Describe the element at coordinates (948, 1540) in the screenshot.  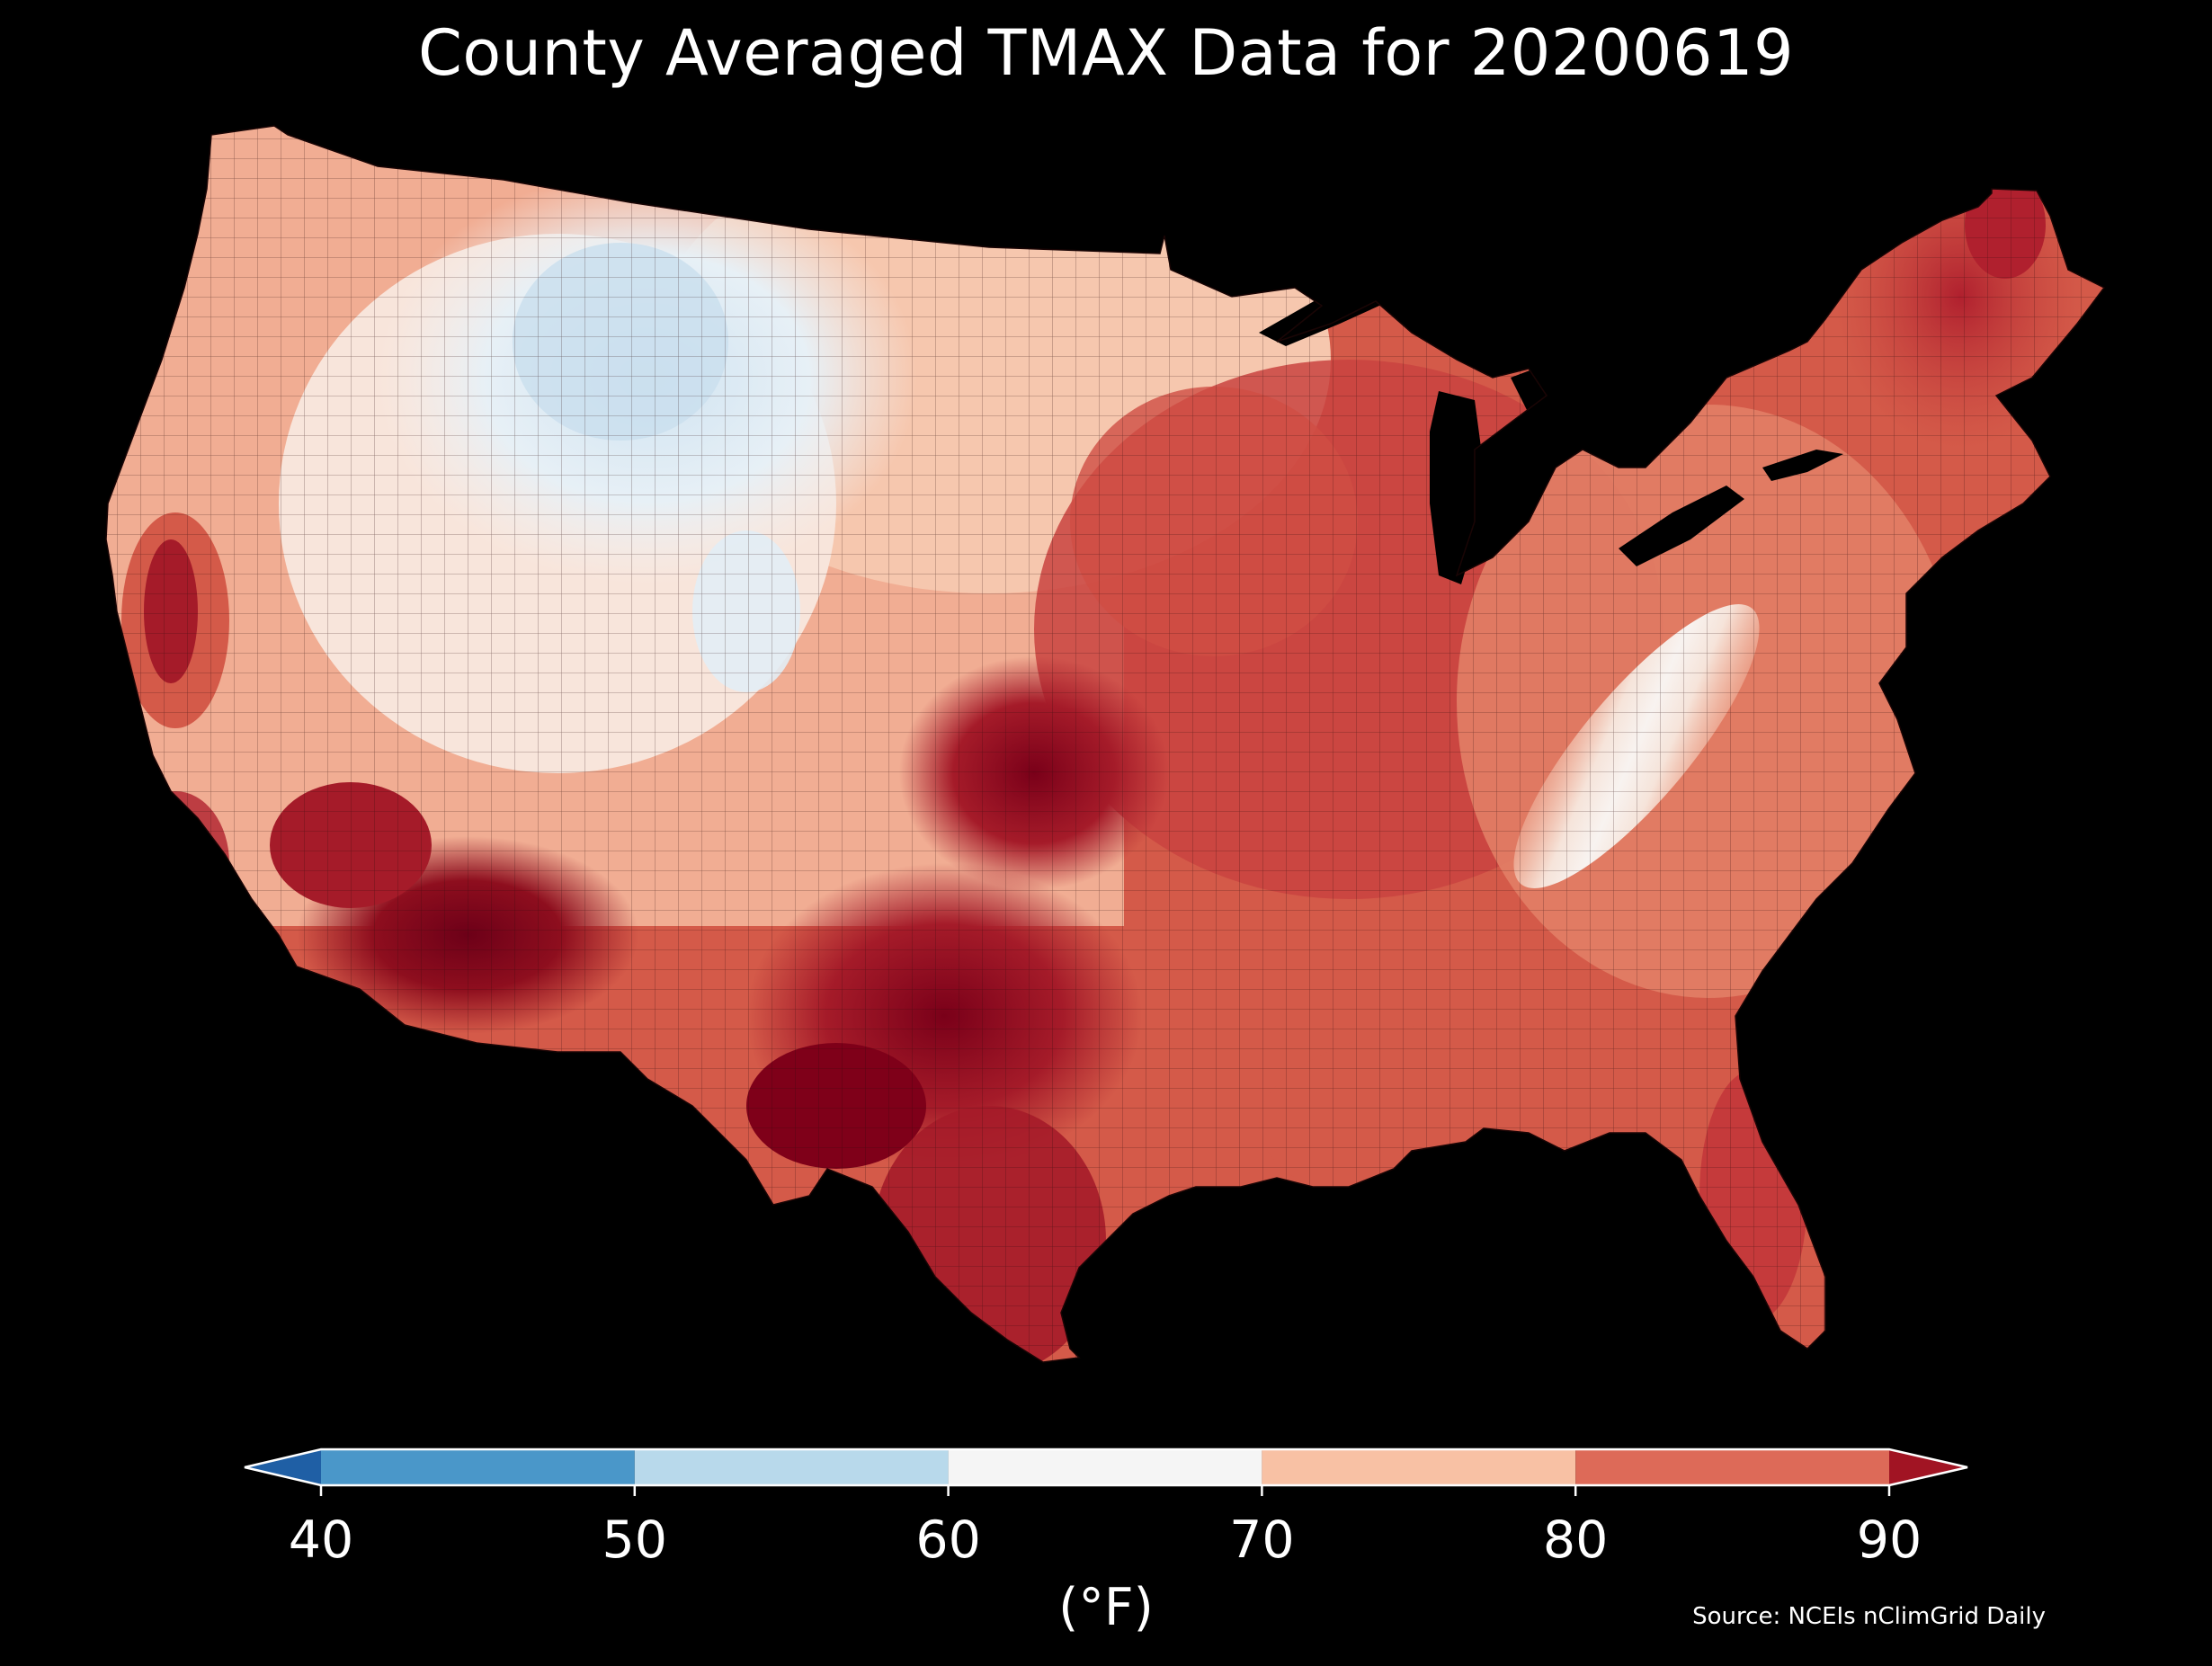
I see `colorbar-tick-label: 60` at that location.